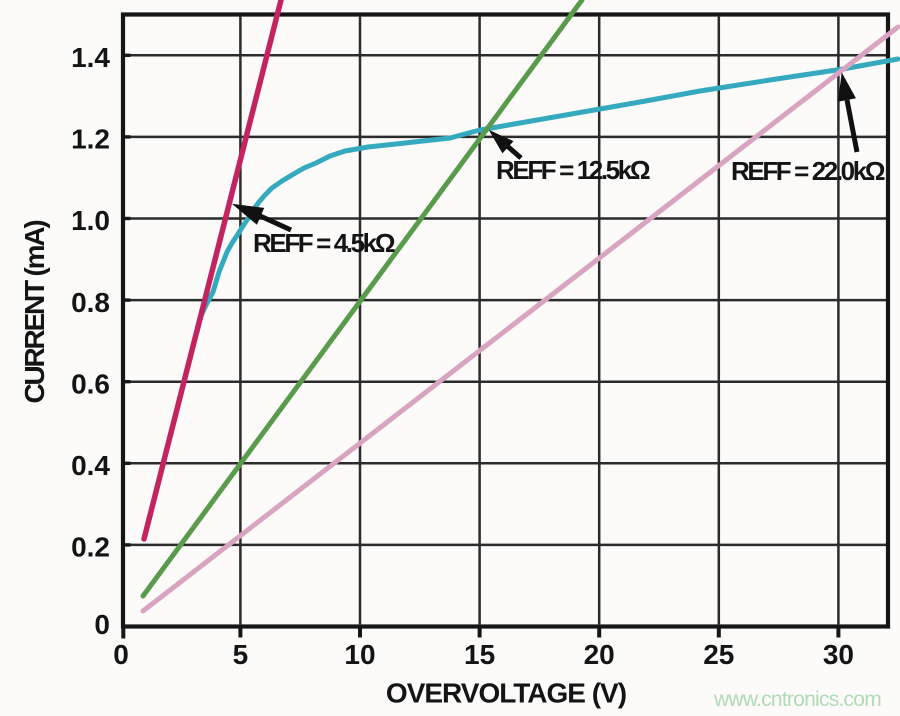 The height and width of the screenshot is (716, 900). I want to click on svg-text: 30, so click(838, 654).